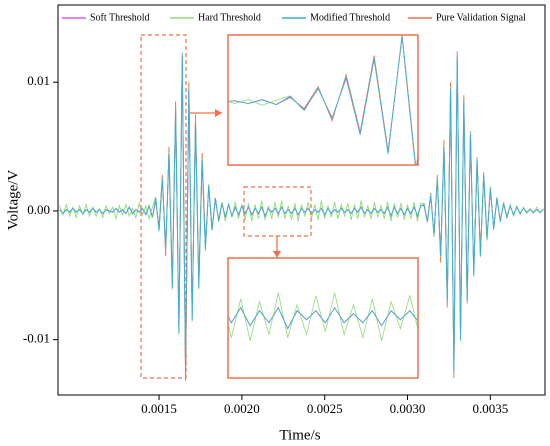 This screenshot has height=446, width=550. I want to click on x-axis-label: Time/s, so click(299, 435).